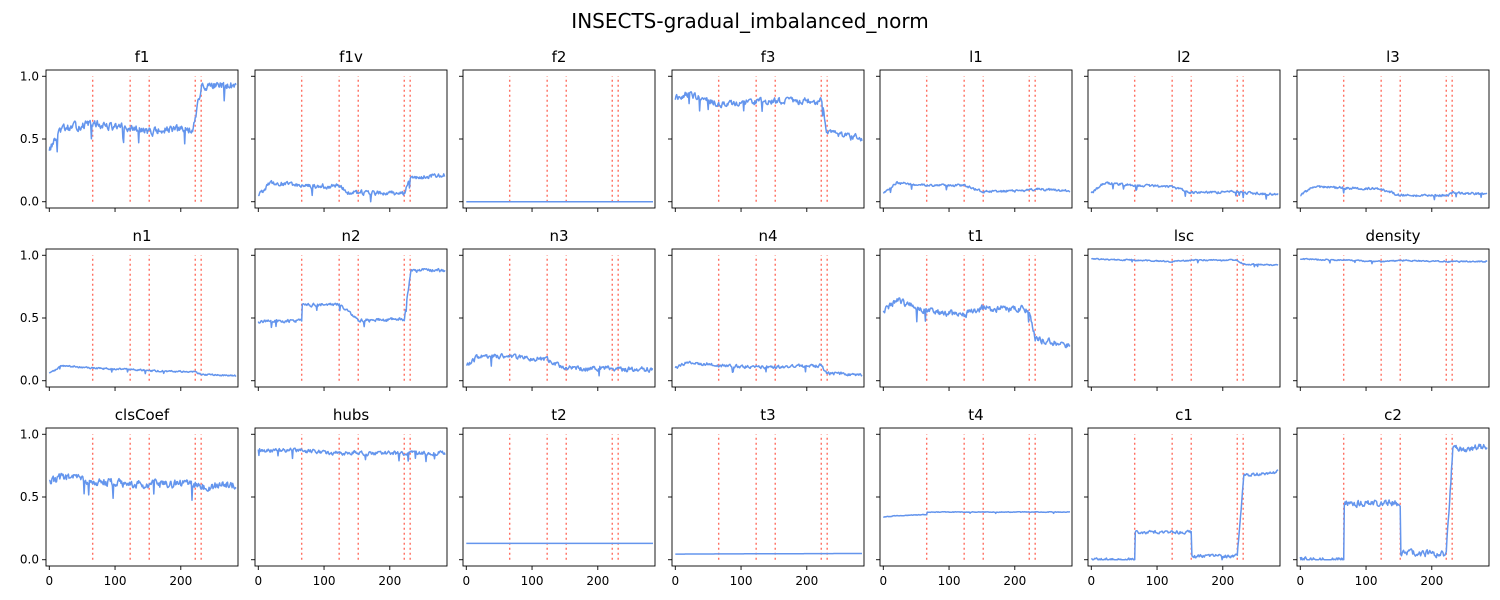 This screenshot has height=600, width=1500. I want to click on subplot-title: t4, so click(975, 415).